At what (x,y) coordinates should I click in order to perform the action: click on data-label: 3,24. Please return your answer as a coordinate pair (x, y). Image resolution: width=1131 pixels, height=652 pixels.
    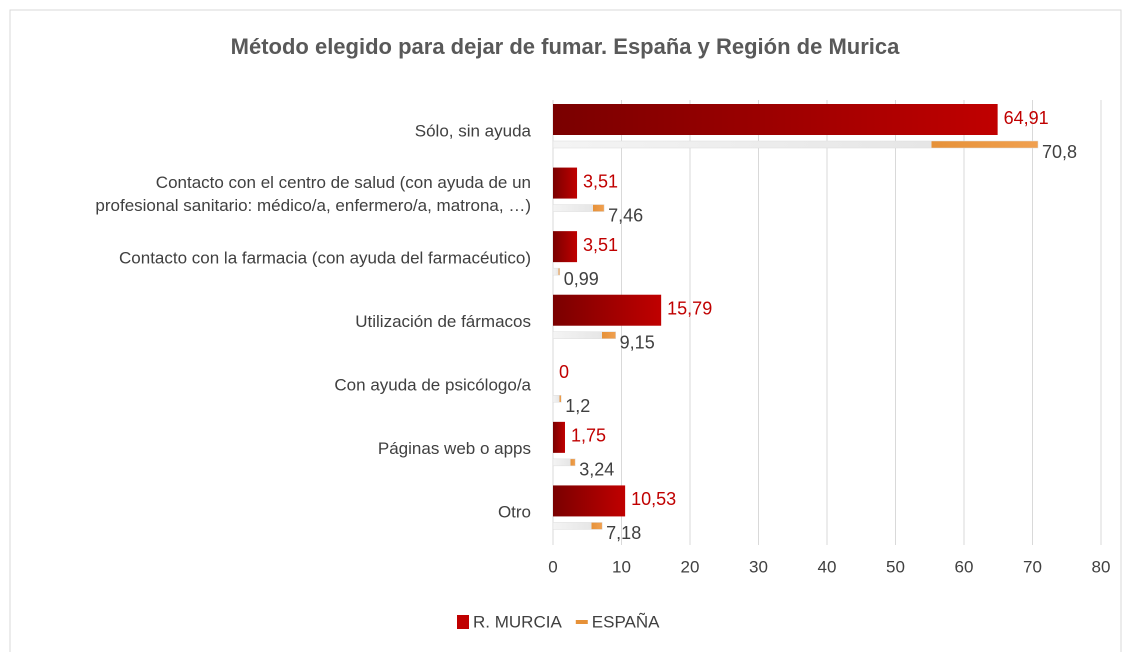
    Looking at the image, I should click on (596, 470).